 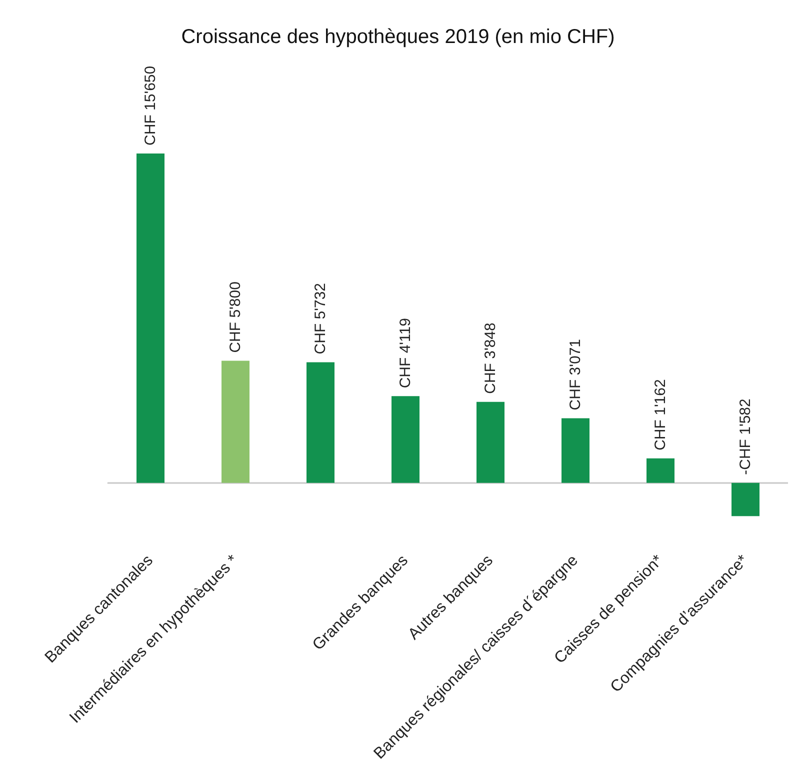 What do you see at coordinates (745, 436) in the screenshot?
I see `data-label: -CHF 1'582` at bounding box center [745, 436].